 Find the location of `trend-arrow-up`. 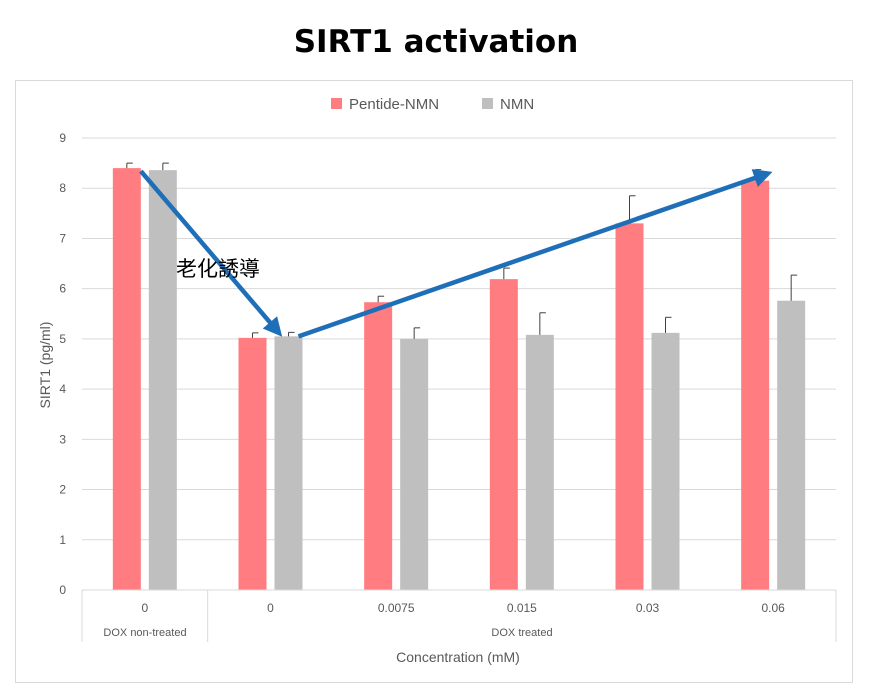

trend-arrow-up is located at coordinates (535, 254).